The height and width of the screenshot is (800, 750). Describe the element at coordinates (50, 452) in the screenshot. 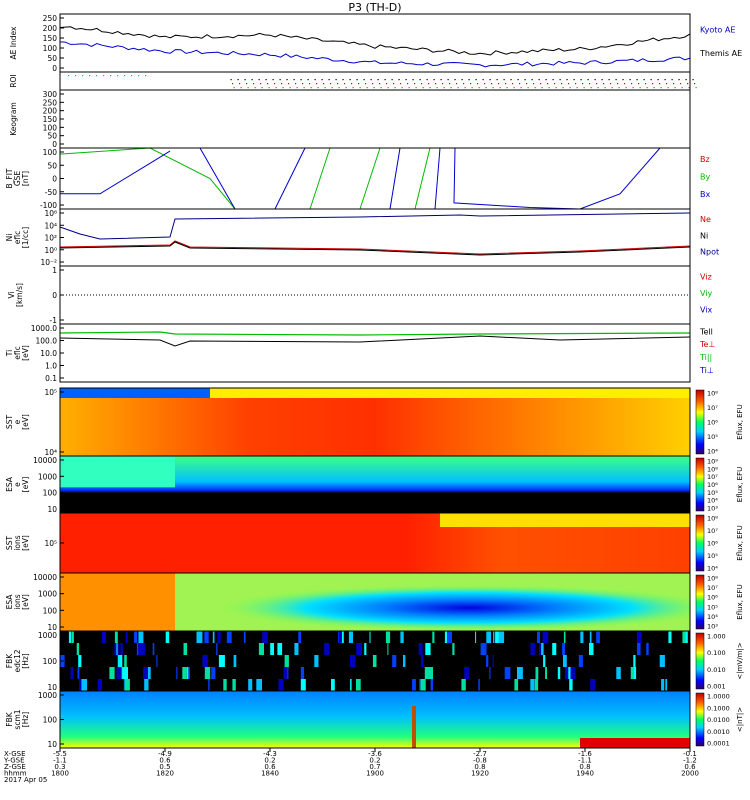

I see `y-tick-label: 10⁴` at that location.